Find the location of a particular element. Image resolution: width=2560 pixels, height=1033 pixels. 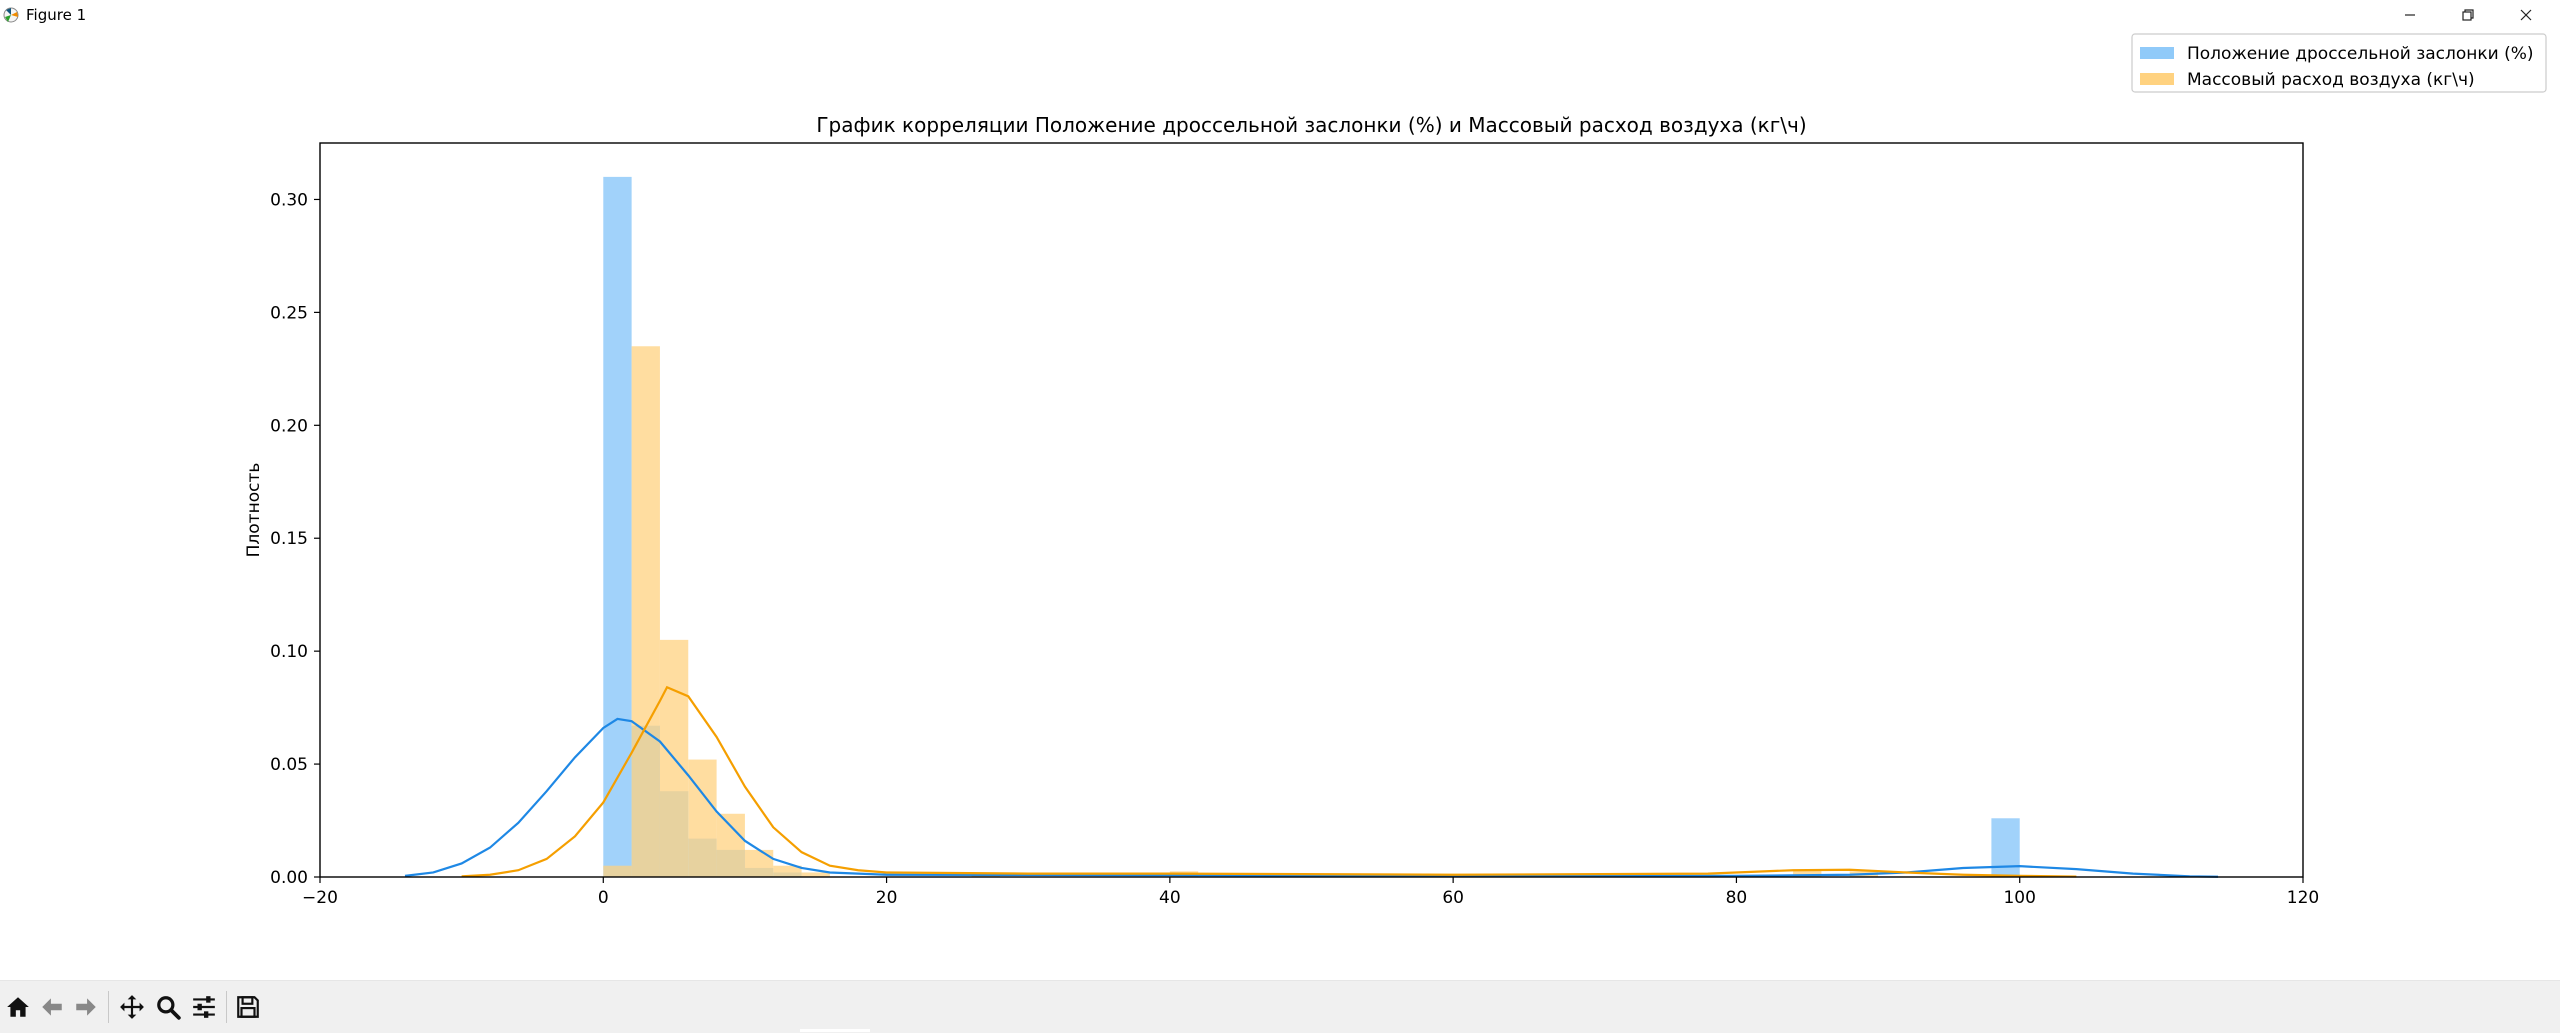

navigation-toolbar is located at coordinates (1280, 1006).